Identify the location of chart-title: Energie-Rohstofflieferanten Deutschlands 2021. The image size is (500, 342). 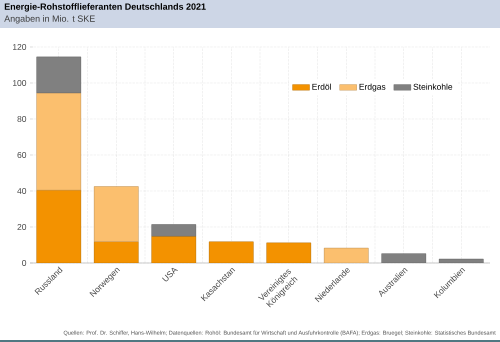
(105, 7).